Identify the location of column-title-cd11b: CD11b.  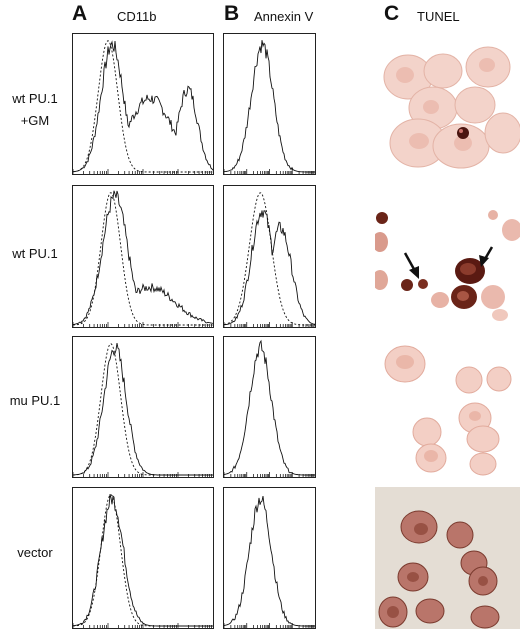
(137, 16).